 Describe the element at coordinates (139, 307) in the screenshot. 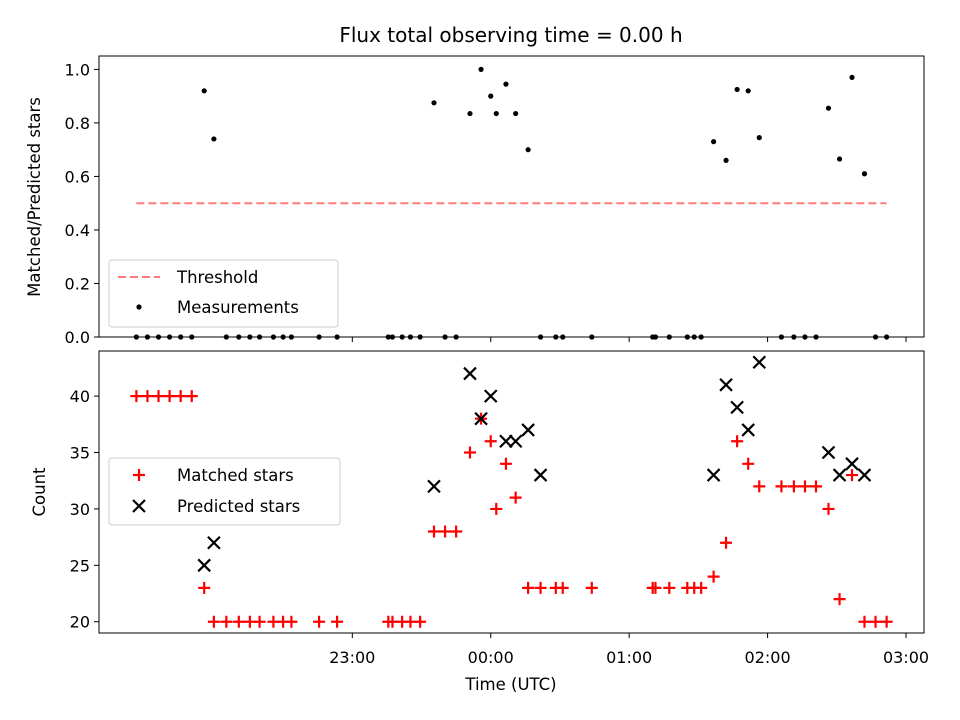

I see `legend-measurements-swatch` at that location.